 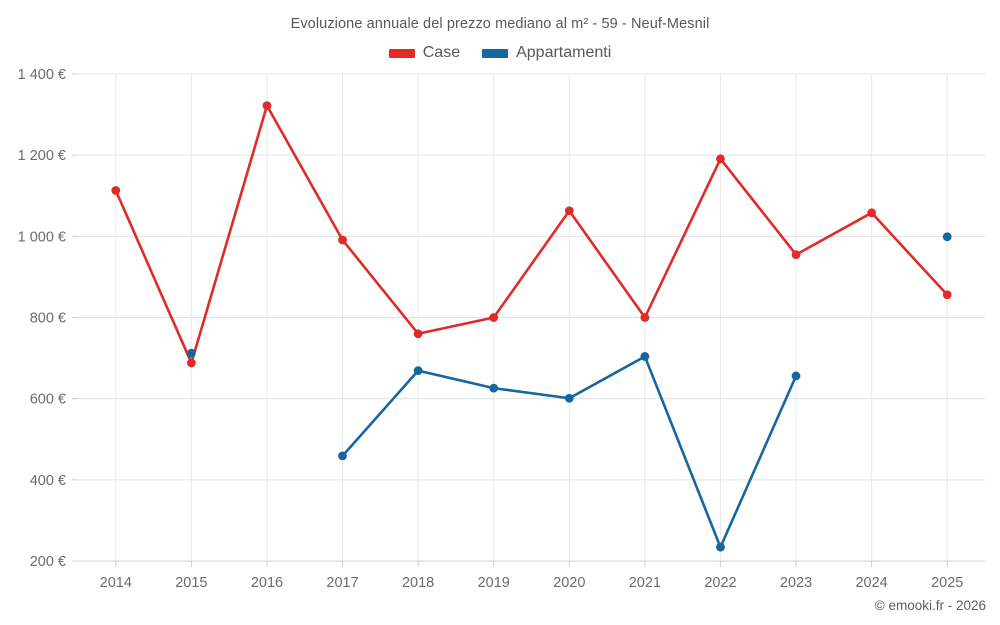 I want to click on y-tick-label: 200 €, so click(x=48, y=562).